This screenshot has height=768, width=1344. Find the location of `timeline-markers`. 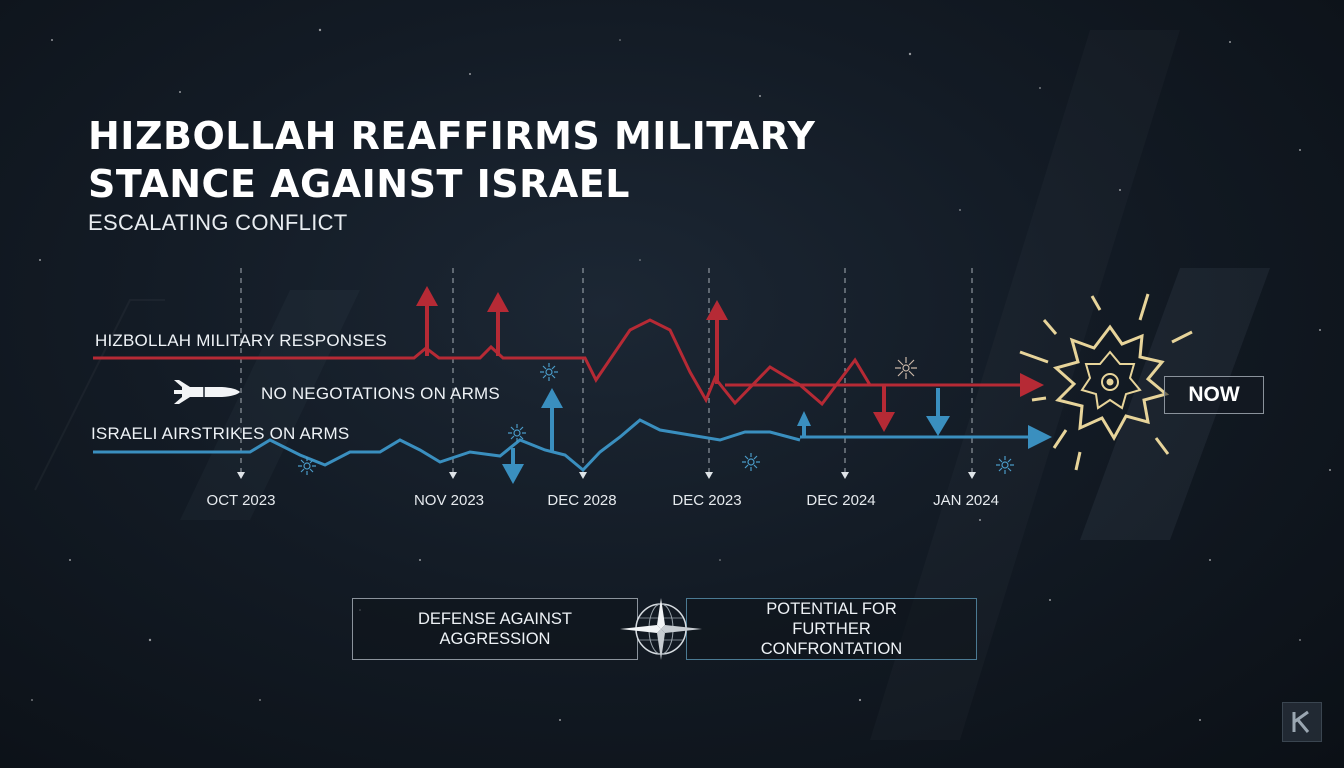

timeline-markers is located at coordinates (606, 373).